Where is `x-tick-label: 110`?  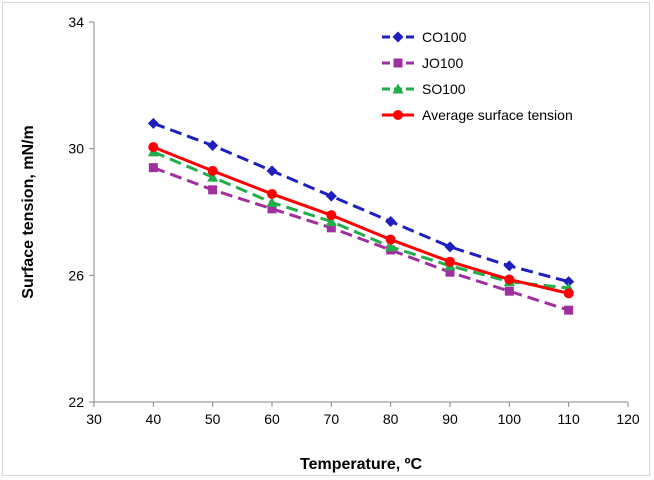
x-tick-label: 110 is located at coordinates (569, 419).